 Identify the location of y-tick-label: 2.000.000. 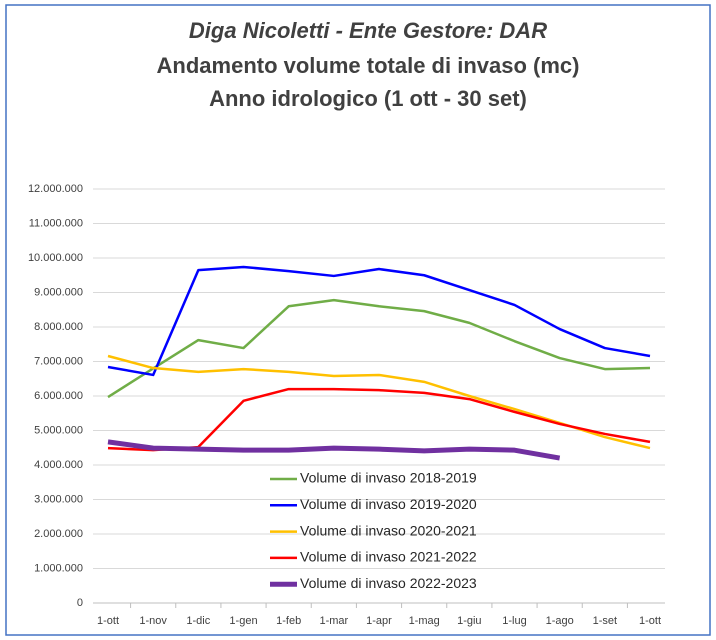
(58, 534).